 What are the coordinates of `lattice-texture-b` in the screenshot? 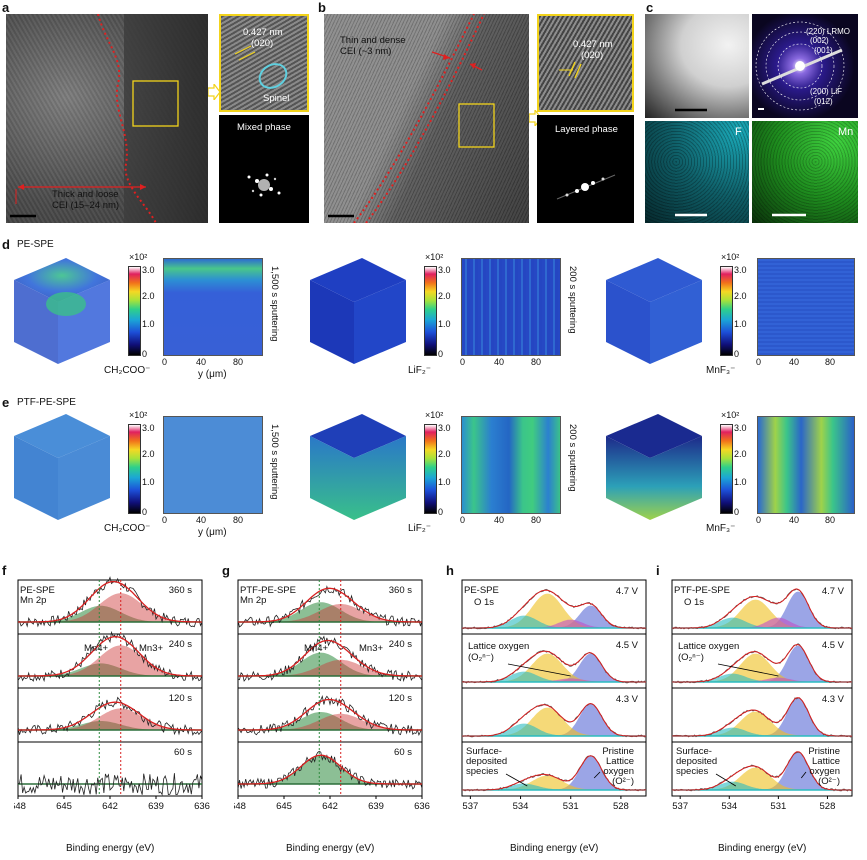 It's located at (426, 118).